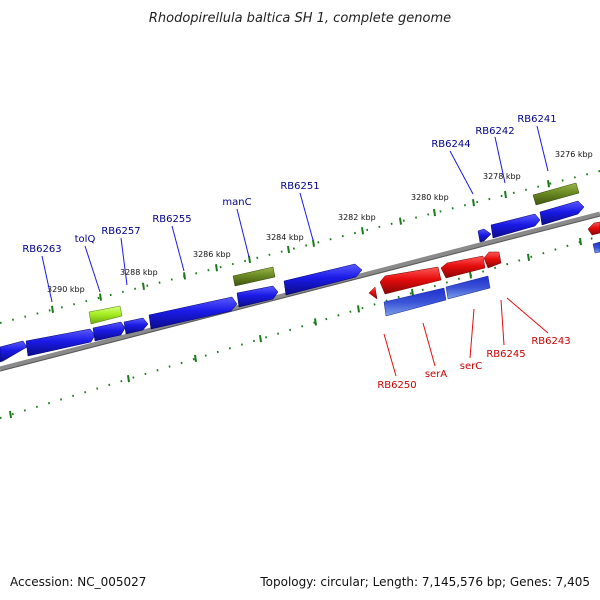  Describe the element at coordinates (574, 154) in the screenshot. I see `position-label: 3276 kbp` at that location.